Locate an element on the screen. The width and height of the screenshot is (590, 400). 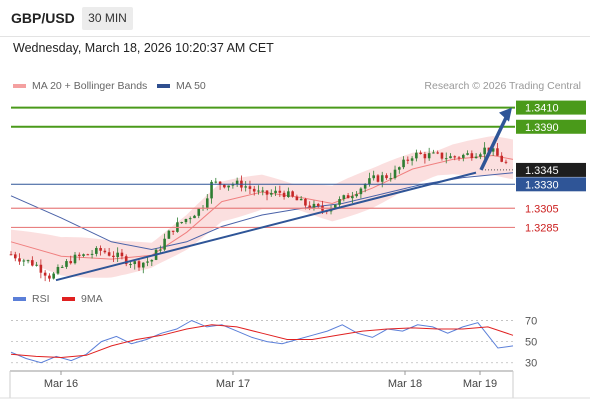
x-tick-label: Mar 16 is located at coordinates (61, 384).